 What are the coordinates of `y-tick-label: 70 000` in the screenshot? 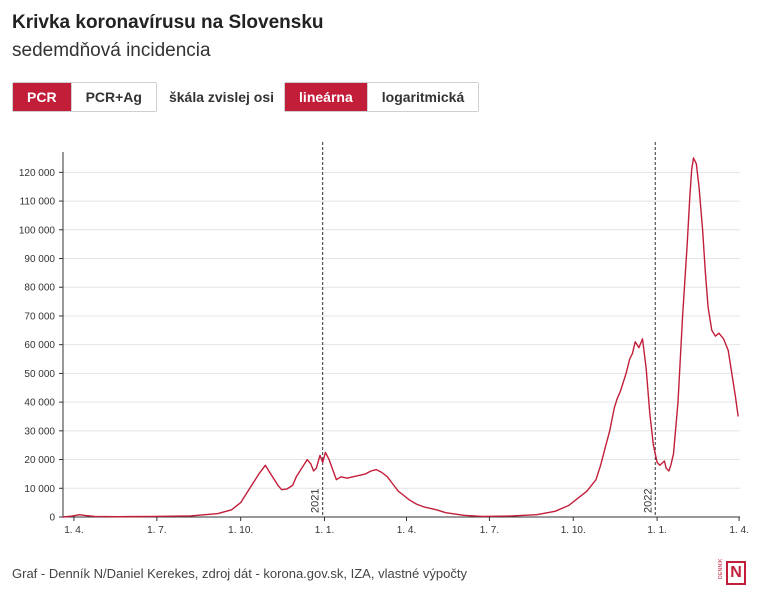 It's located at (39, 316).